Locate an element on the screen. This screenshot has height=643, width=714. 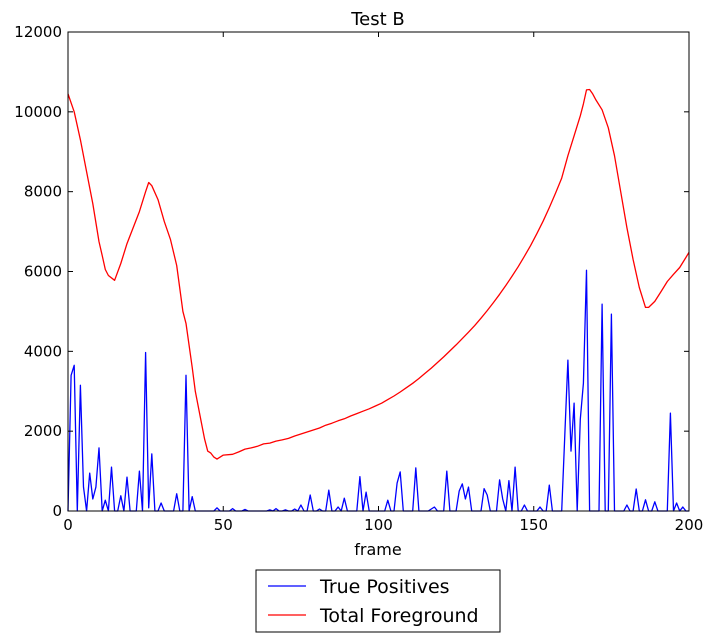
y-tick-label: 12000 is located at coordinates (38, 32).